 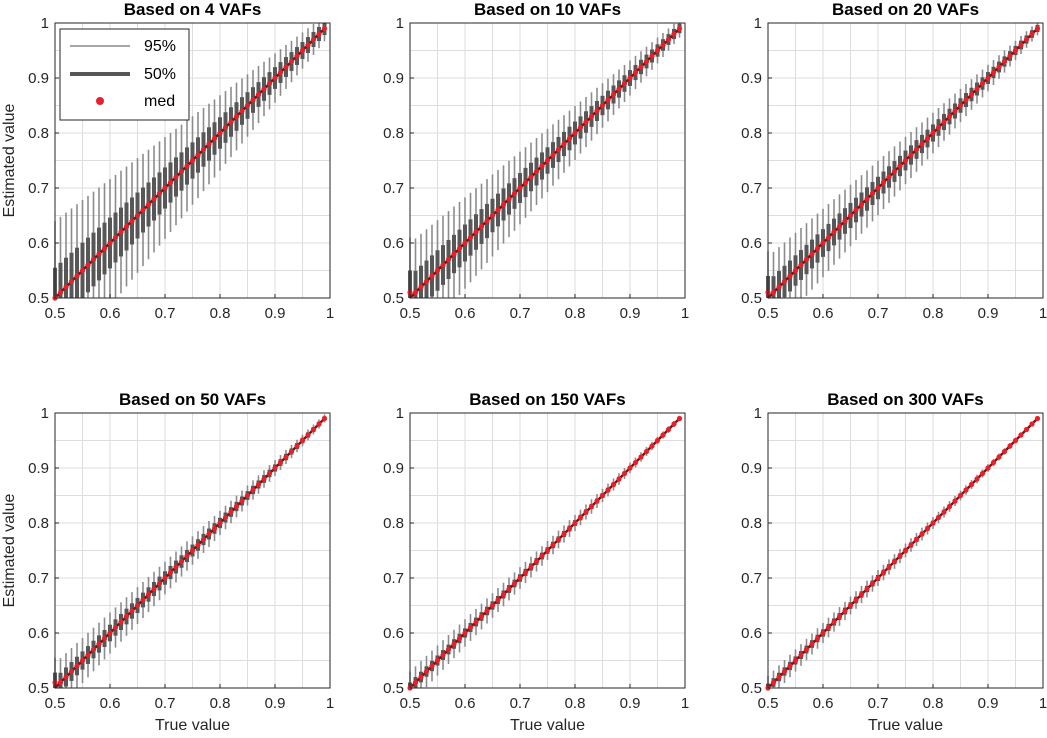 I want to click on subplot-title: Based on 4 VAFs, so click(x=193, y=9).